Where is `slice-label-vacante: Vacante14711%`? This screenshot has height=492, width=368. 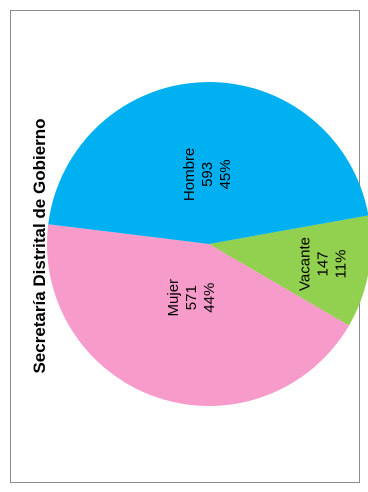 slice-label-vacante: Vacante14711% is located at coordinates (322, 264).